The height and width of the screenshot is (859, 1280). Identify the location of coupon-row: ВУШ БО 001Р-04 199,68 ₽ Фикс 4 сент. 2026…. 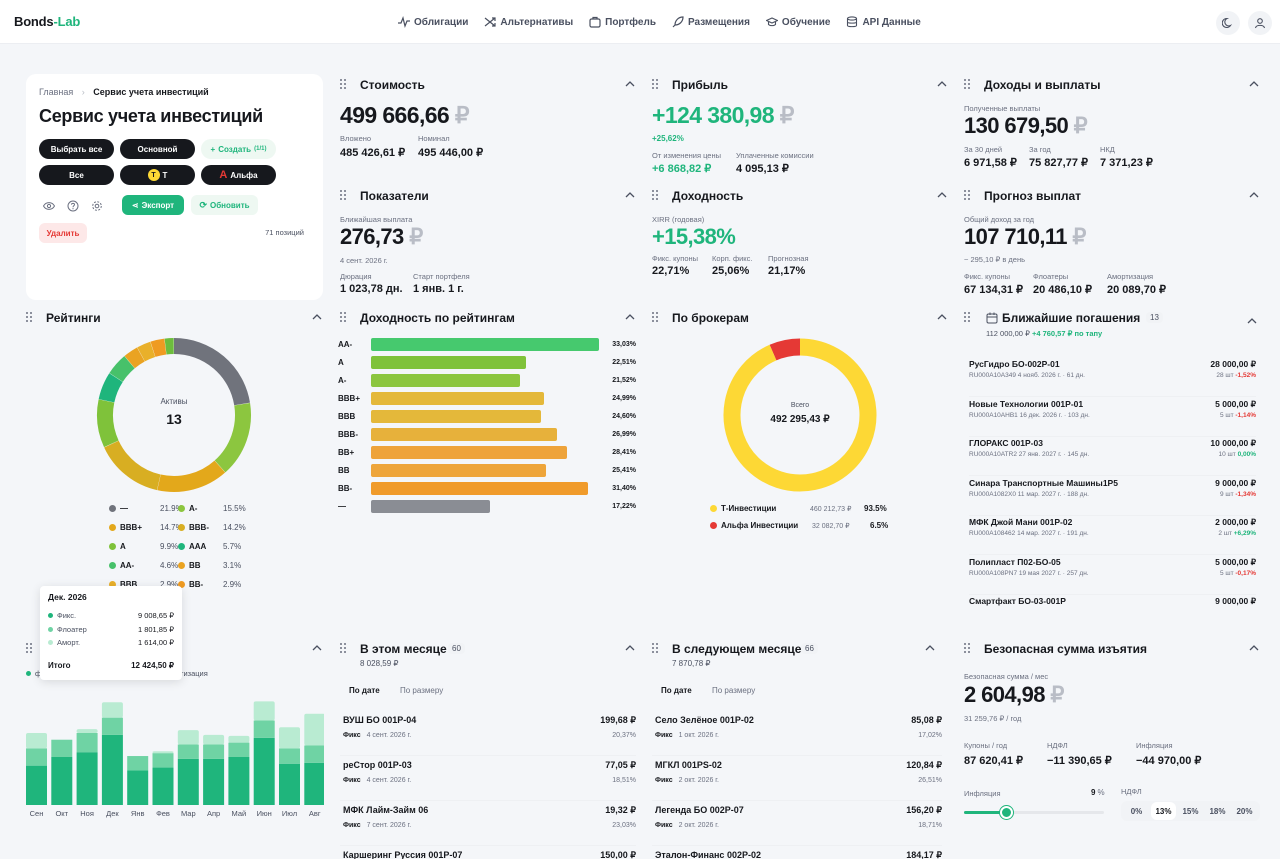
(488, 734).